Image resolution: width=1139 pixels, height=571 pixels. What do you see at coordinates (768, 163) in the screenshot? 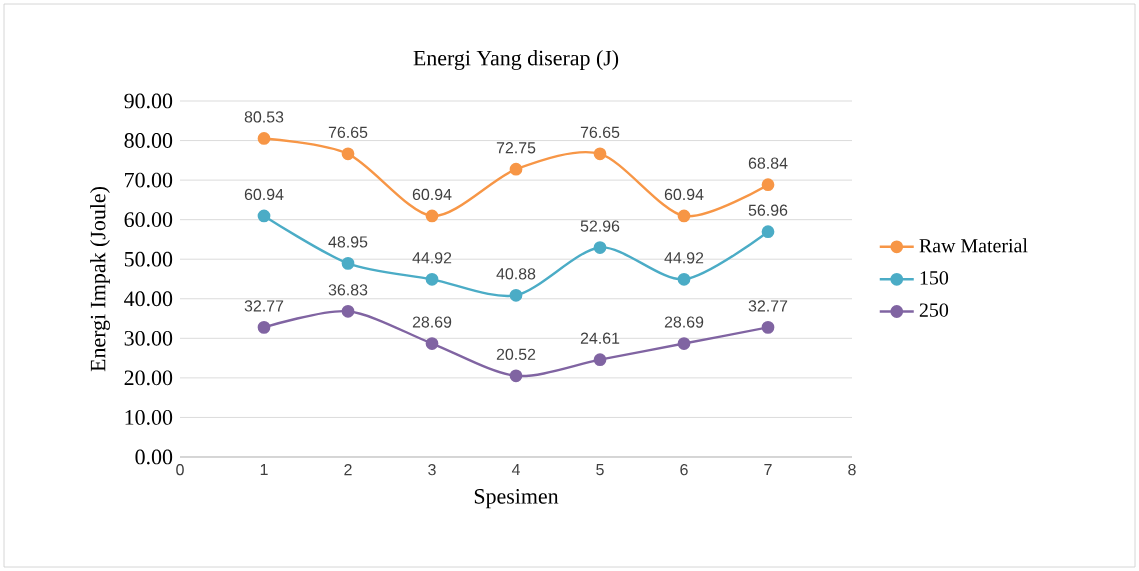
I see `data-label: 68.84` at bounding box center [768, 163].